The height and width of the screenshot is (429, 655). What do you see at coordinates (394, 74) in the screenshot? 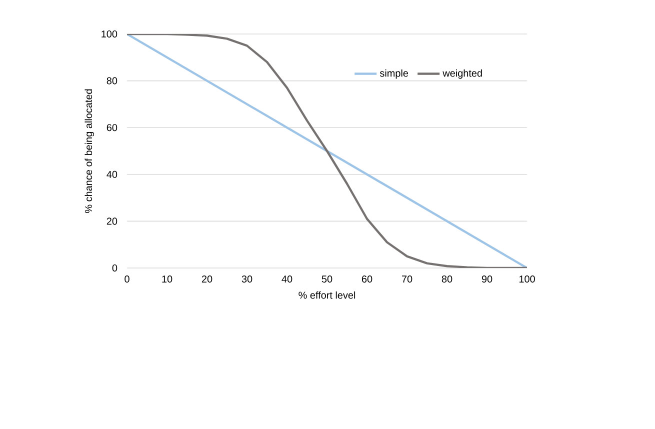
I see `legend-label: simple` at bounding box center [394, 74].